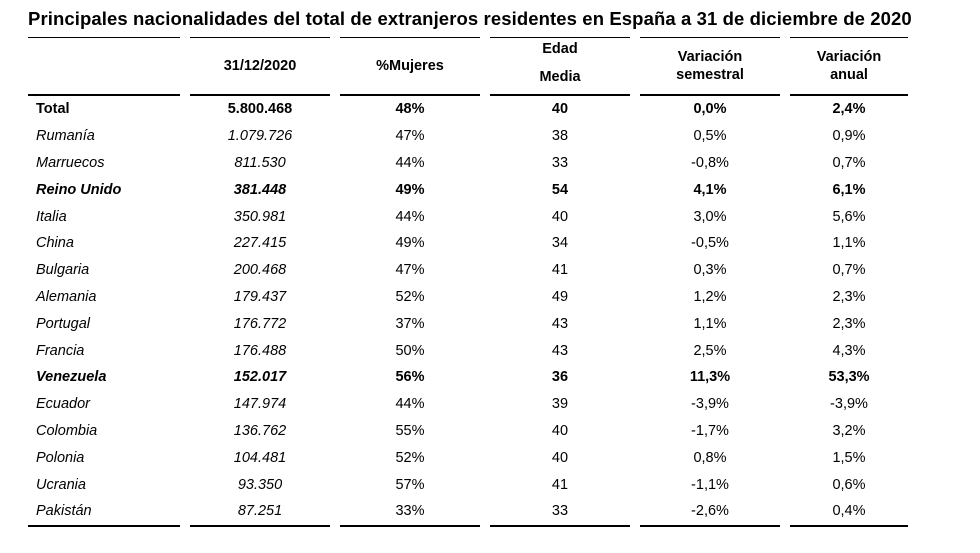 The height and width of the screenshot is (553, 980). I want to click on table-row: Pakistán 87.251 33% 33 -2,6% 0,4%, so click(468, 512).